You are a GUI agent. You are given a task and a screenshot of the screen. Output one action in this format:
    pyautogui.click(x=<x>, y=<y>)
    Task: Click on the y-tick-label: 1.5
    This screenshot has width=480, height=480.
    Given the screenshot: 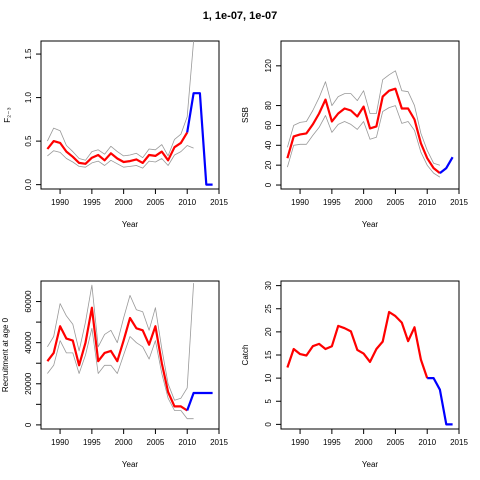 What is the action you would take?
    pyautogui.click(x=28, y=54)
    